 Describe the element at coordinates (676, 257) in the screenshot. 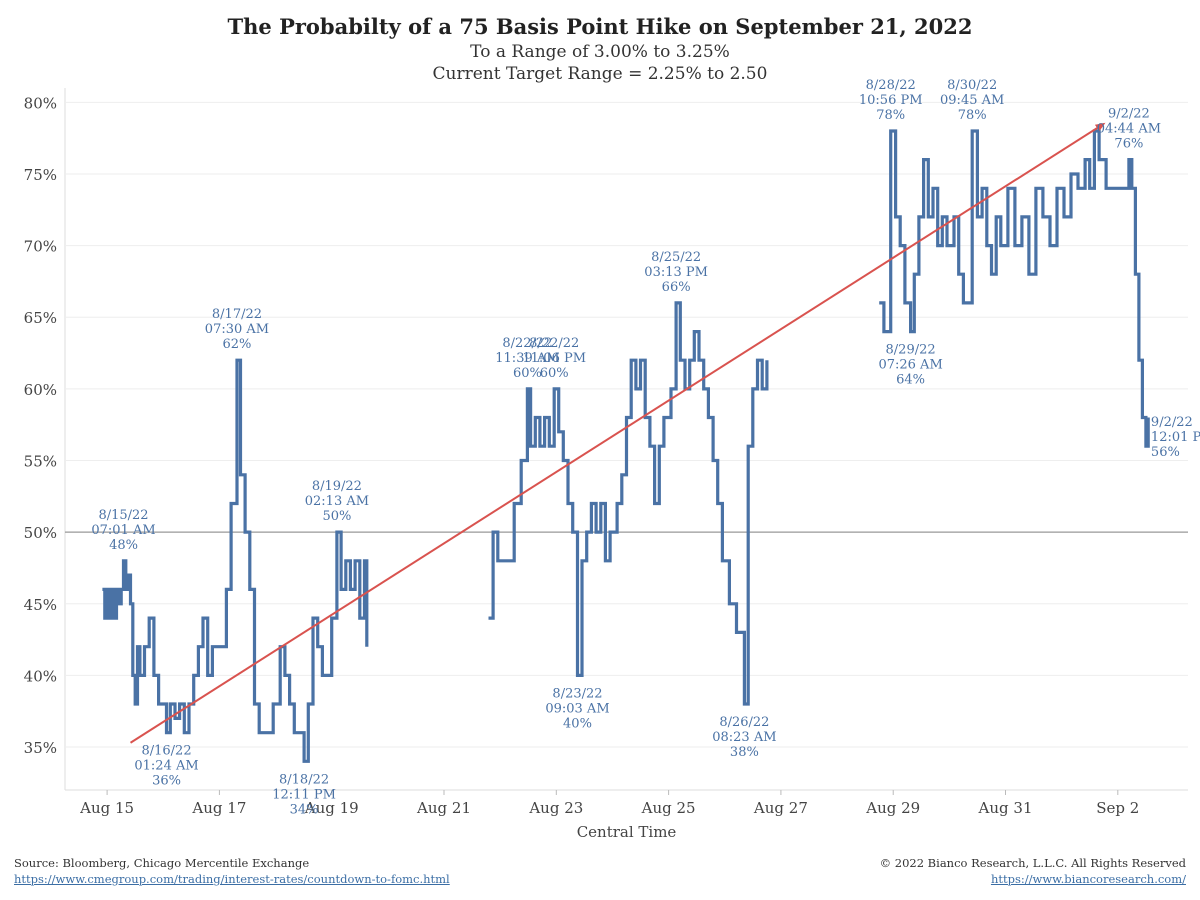

I see `annotation-label: 8/25/22` at that location.